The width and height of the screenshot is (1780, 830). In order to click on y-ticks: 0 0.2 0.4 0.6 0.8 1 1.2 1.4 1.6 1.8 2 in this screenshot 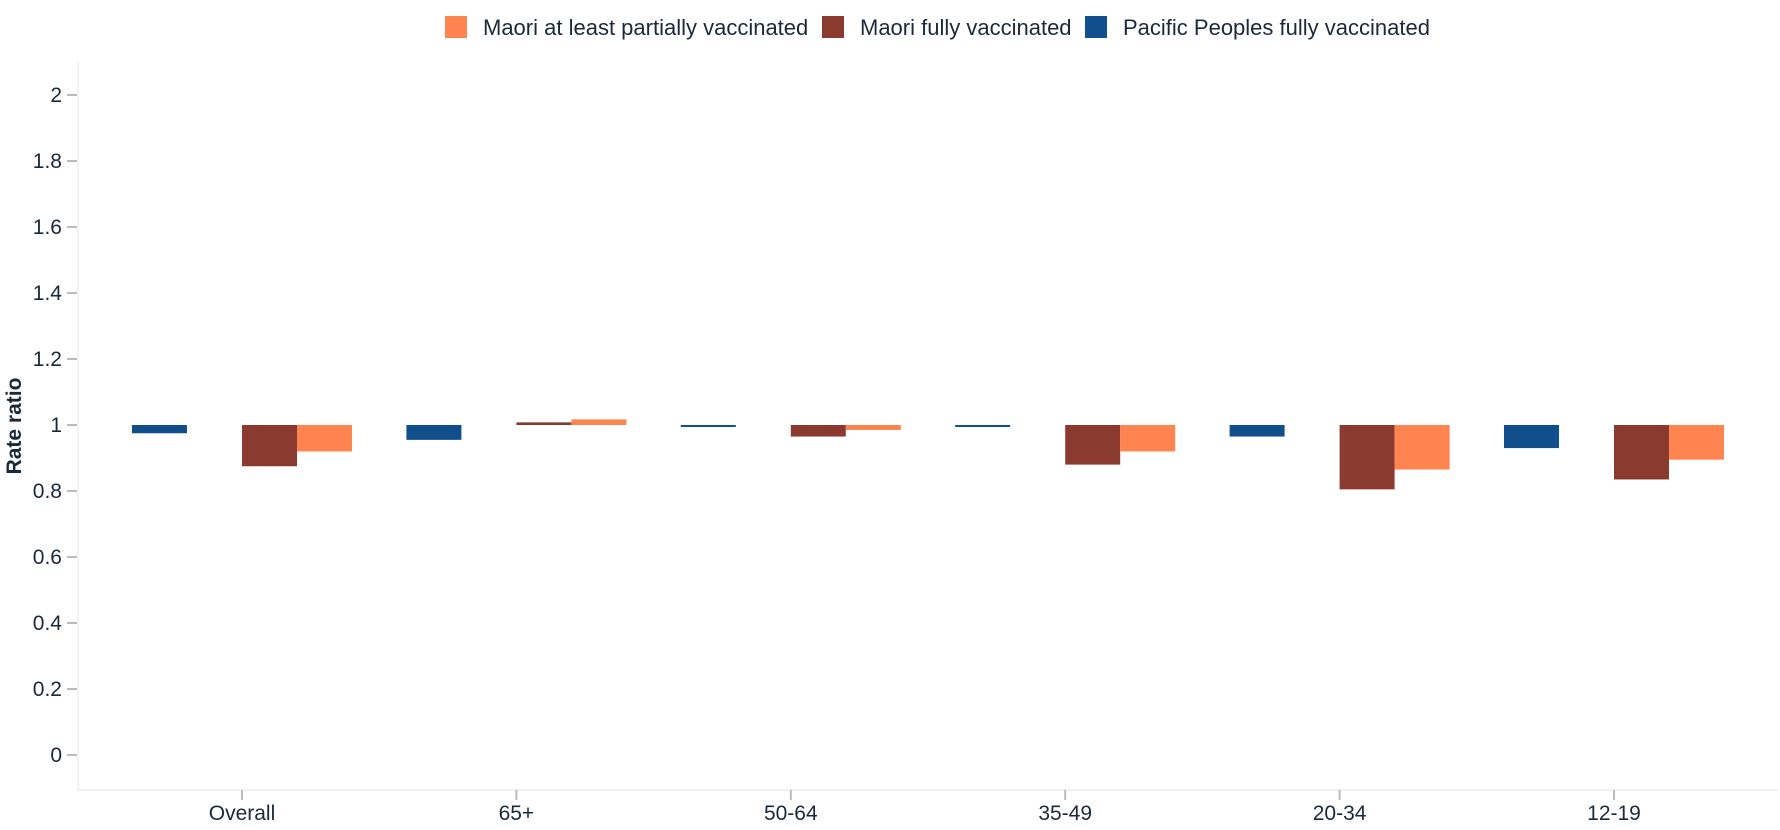, I will do `click(55, 425)`.